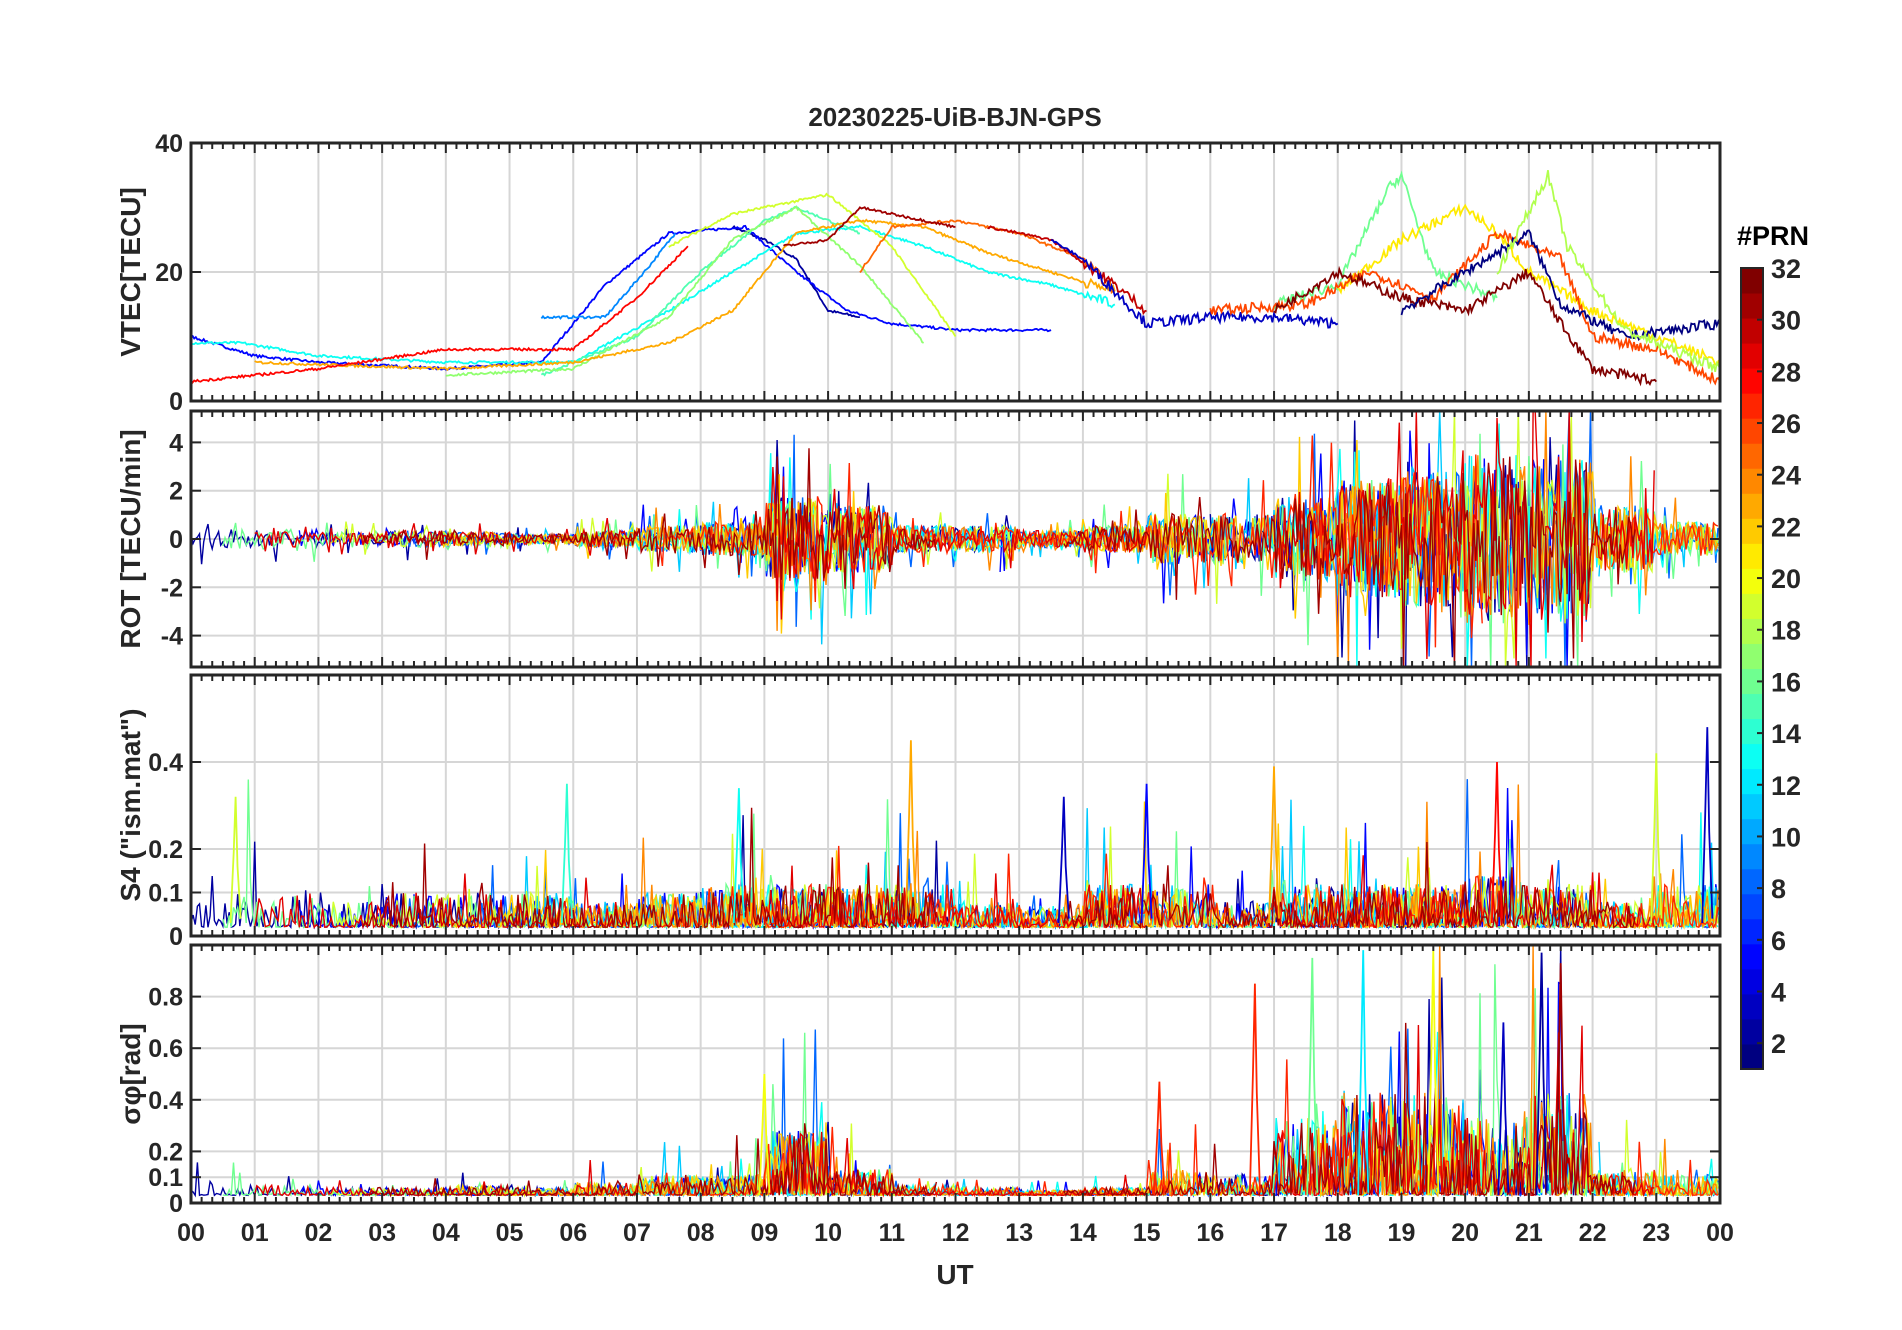  What do you see at coordinates (1210, 1233) in the screenshot?
I see `x-tick-label: 16` at bounding box center [1210, 1233].